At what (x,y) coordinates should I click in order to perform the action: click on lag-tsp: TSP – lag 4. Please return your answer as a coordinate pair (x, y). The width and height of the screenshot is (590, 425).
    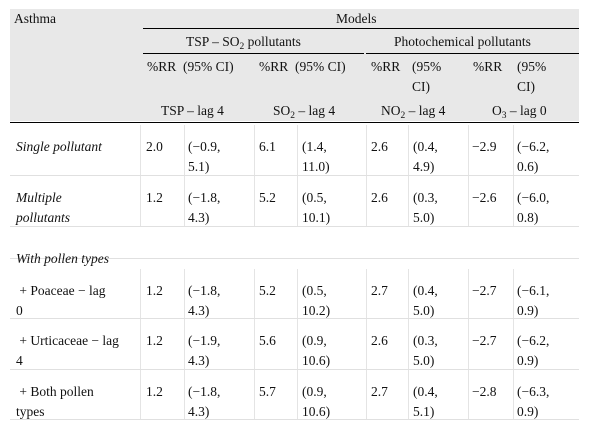
    Looking at the image, I should click on (192, 110).